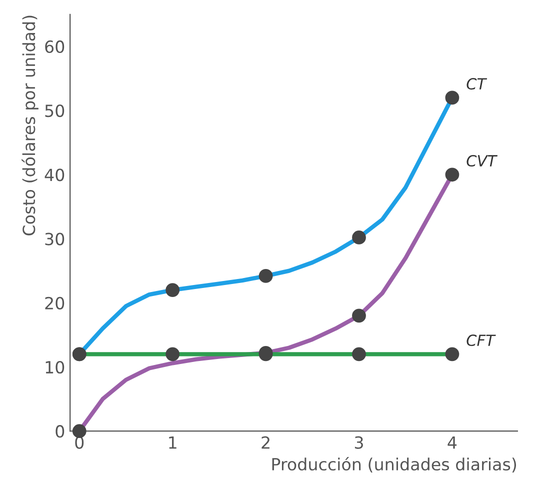  What do you see at coordinates (54, 239) in the screenshot?
I see `y-tick-label: 30` at bounding box center [54, 239].